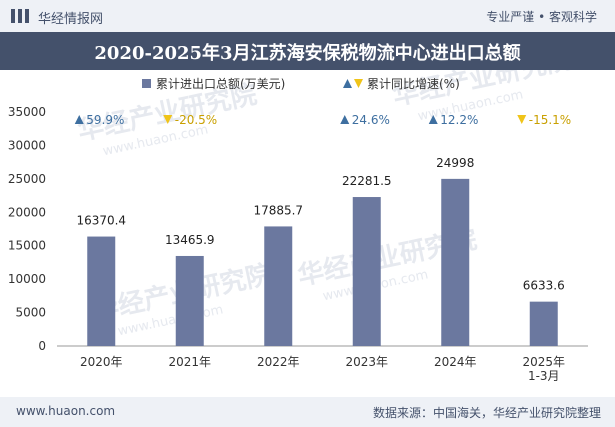 Image resolution: width=615 pixels, height=427 pixels. What do you see at coordinates (101, 221) in the screenshot?
I see `bar-value-label: 16370.4` at bounding box center [101, 221].